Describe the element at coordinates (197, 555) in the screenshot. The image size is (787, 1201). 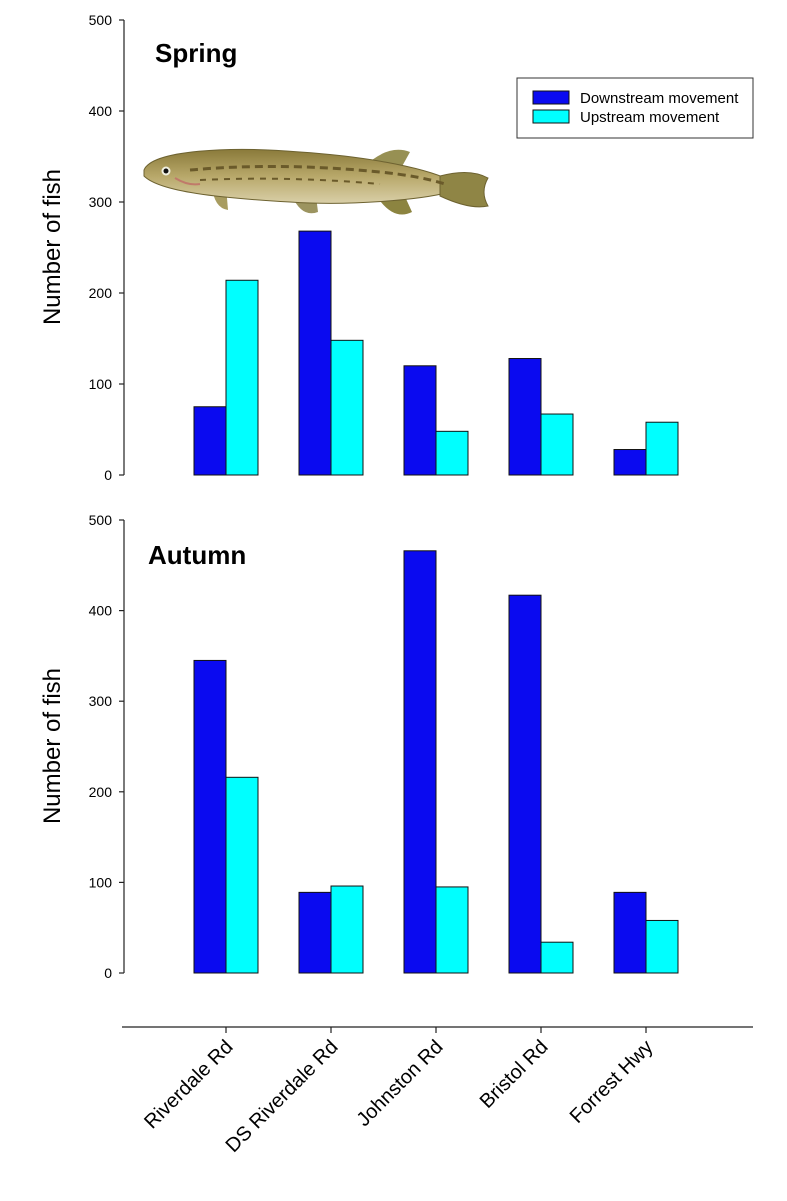
I see `autumn-title: Autumn` at that location.